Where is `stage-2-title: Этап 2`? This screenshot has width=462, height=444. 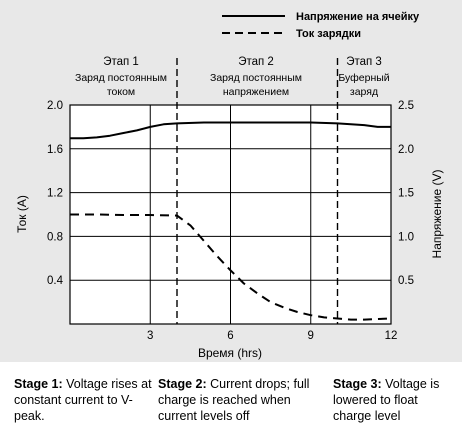 stage-2-title: Этап 2 is located at coordinates (256, 62).